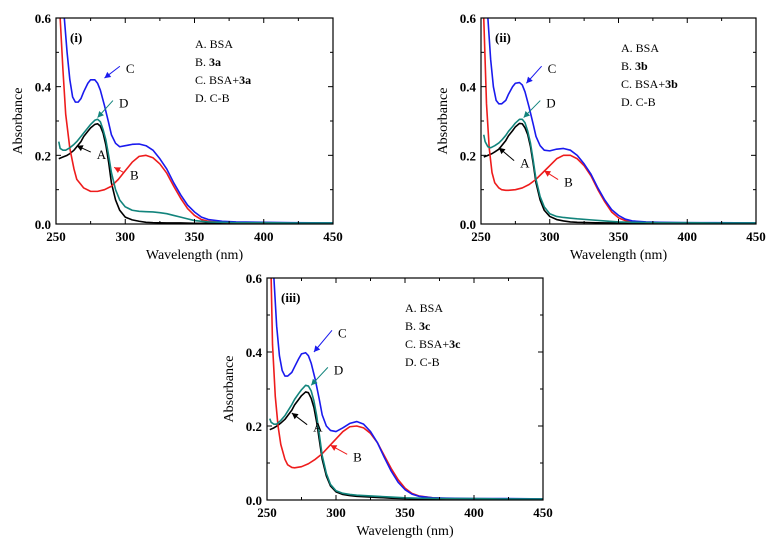 This screenshot has height=556, width=782. I want to click on y-axis-title: Absorbance, so click(443, 121).